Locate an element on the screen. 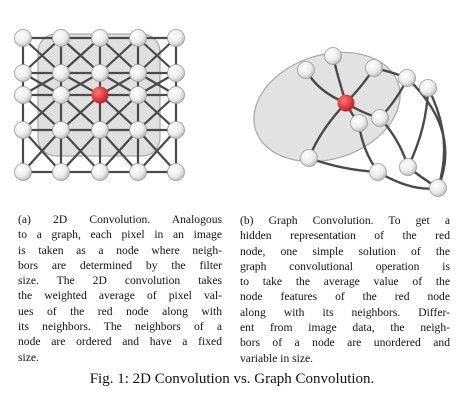  caption-line: is taken as a node where neigh- is located at coordinates (120, 250).